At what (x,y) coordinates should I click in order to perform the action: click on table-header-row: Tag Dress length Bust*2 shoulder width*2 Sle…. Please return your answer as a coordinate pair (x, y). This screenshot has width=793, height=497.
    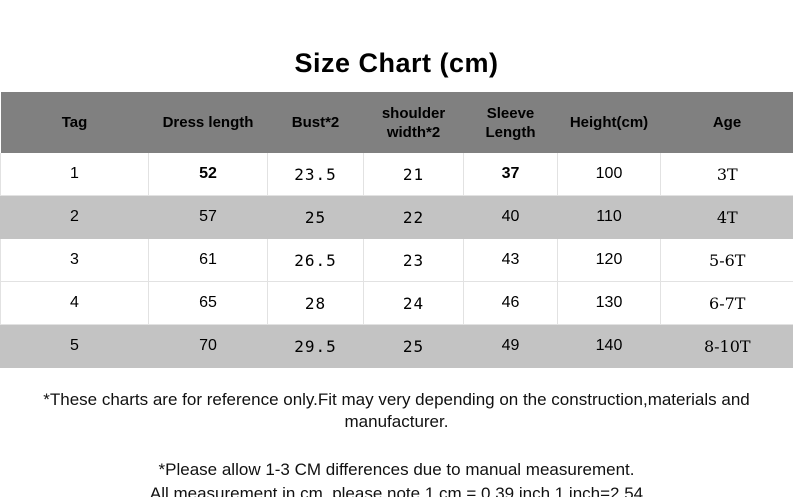
    Looking at the image, I should click on (396, 122).